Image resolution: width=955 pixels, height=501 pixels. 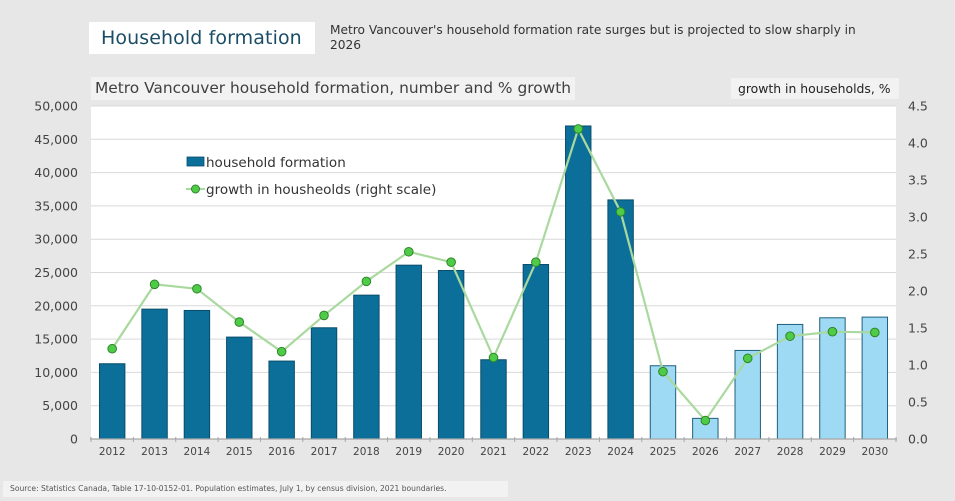 What do you see at coordinates (408, 452) in the screenshot?
I see `x-tick-label: 2019` at bounding box center [408, 452].